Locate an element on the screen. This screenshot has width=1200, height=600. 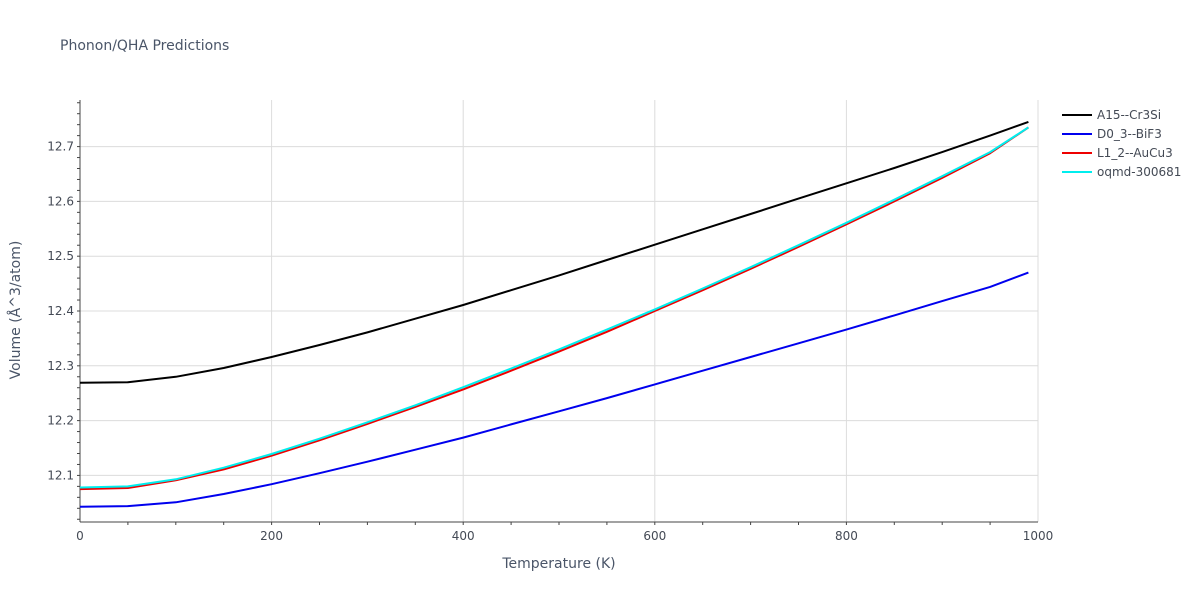
x-tick-label: 400 is located at coordinates (463, 536).